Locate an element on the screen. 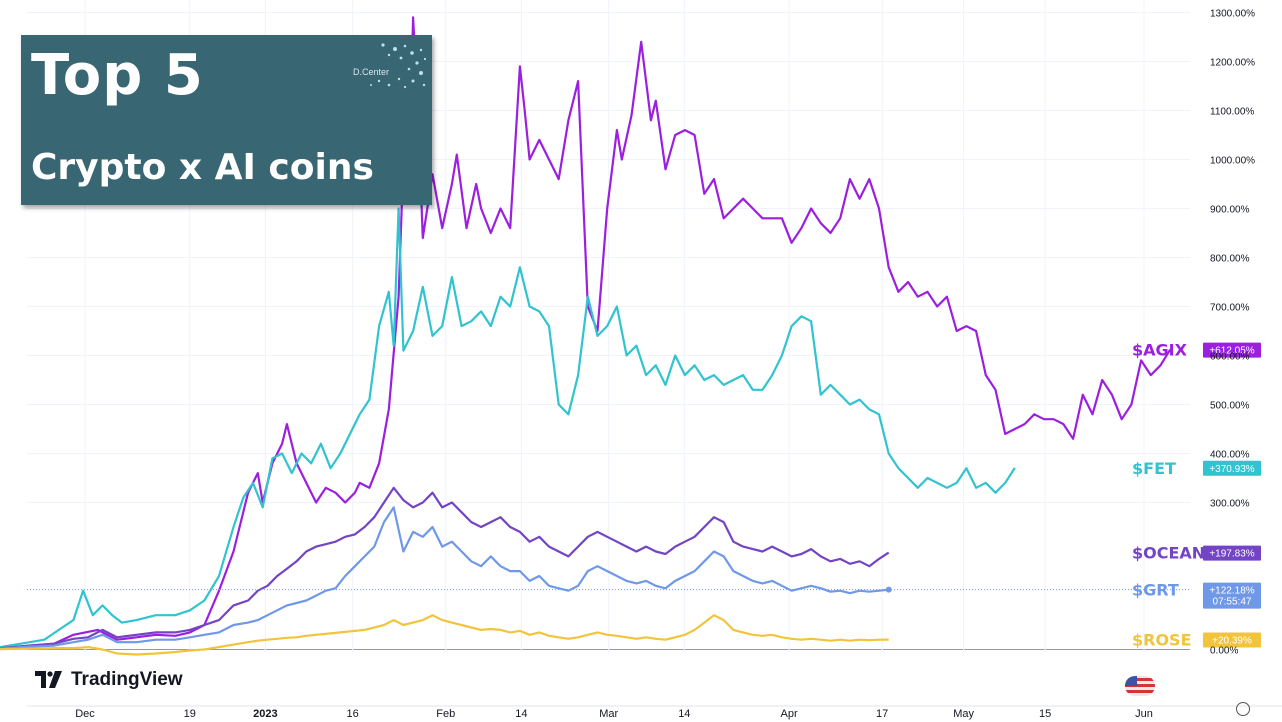 The image size is (1282, 722). settings-icon is located at coordinates (1243, 709).